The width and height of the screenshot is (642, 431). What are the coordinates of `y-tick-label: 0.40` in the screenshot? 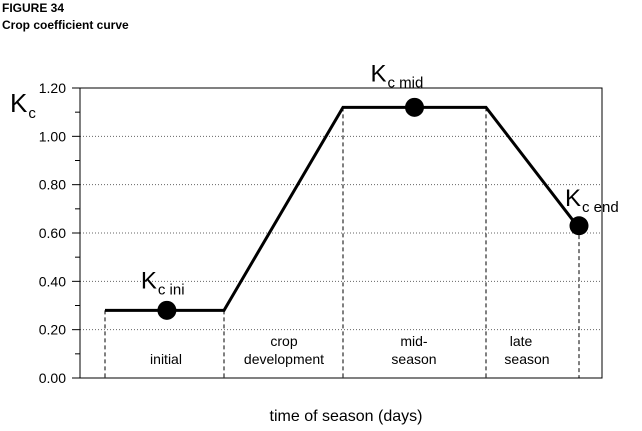 It's located at (52, 281).